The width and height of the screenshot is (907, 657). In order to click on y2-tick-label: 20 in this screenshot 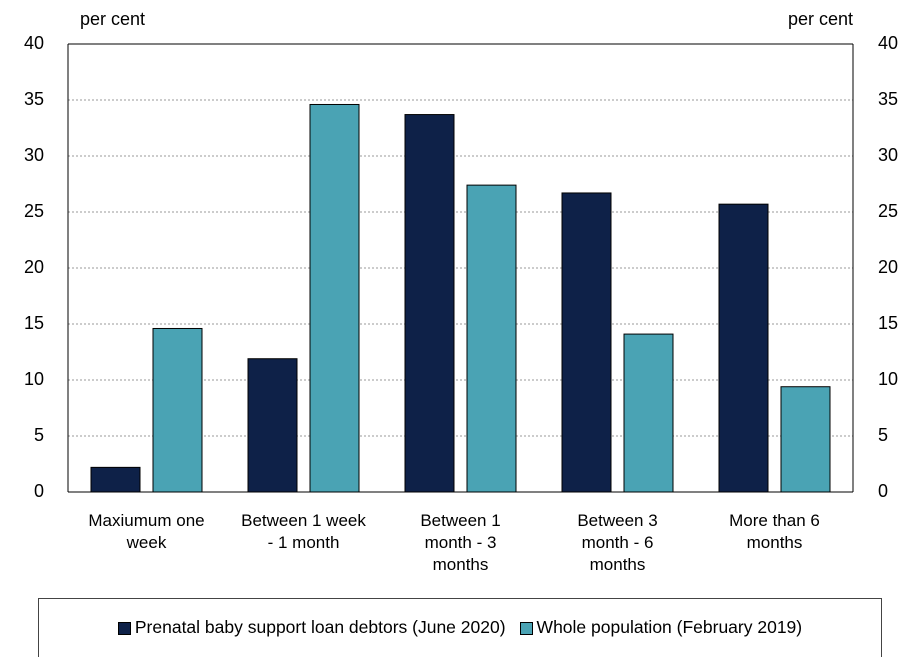, I will do `click(888, 267)`.